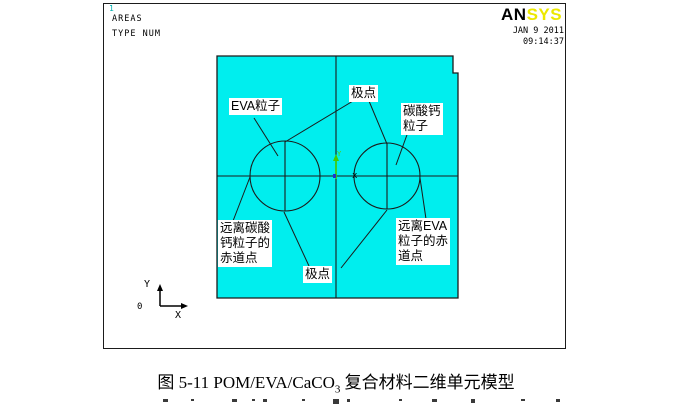  Describe the element at coordinates (256, 106) in the screenshot. I see `label-eva-particle: EVA粒子` at that location.